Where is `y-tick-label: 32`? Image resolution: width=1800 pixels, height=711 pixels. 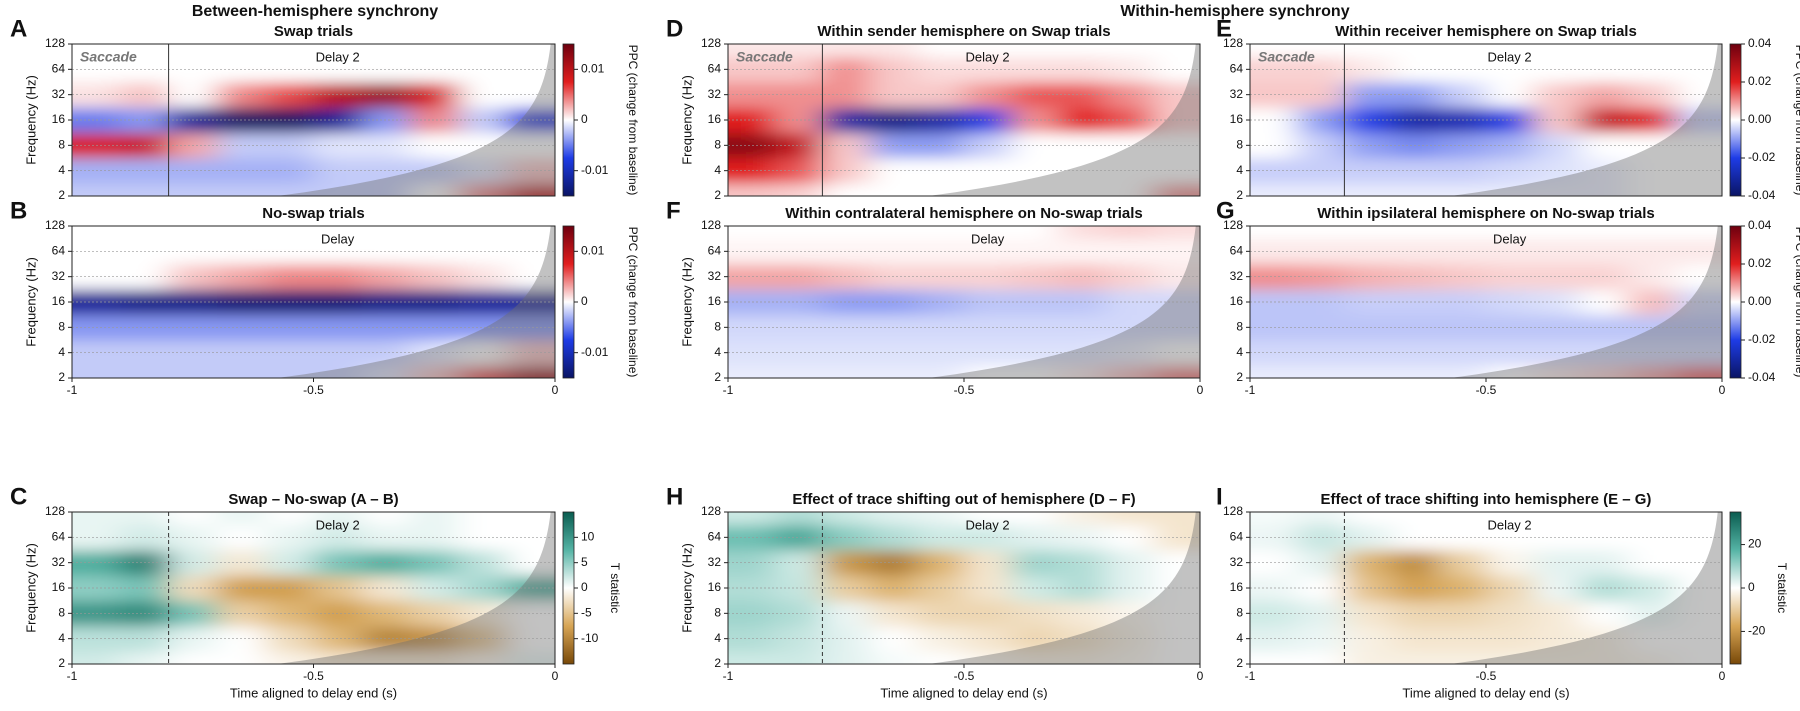 y-tick-label: 32 is located at coordinates (59, 276).